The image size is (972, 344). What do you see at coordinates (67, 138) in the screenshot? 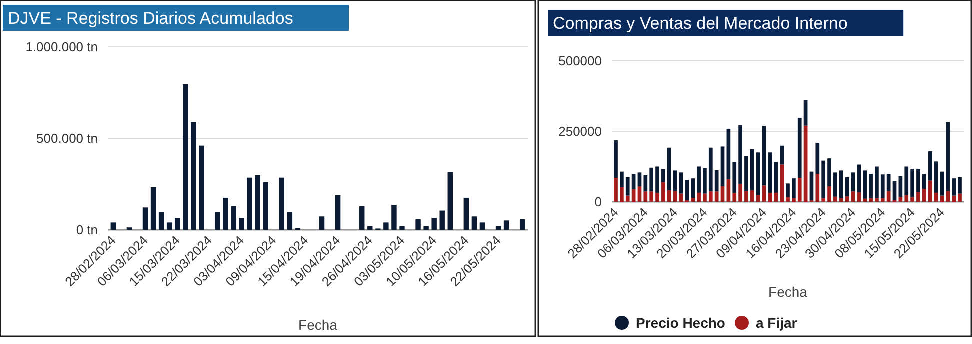
I see `y-tick-label: 500.000 tn` at bounding box center [67, 138].